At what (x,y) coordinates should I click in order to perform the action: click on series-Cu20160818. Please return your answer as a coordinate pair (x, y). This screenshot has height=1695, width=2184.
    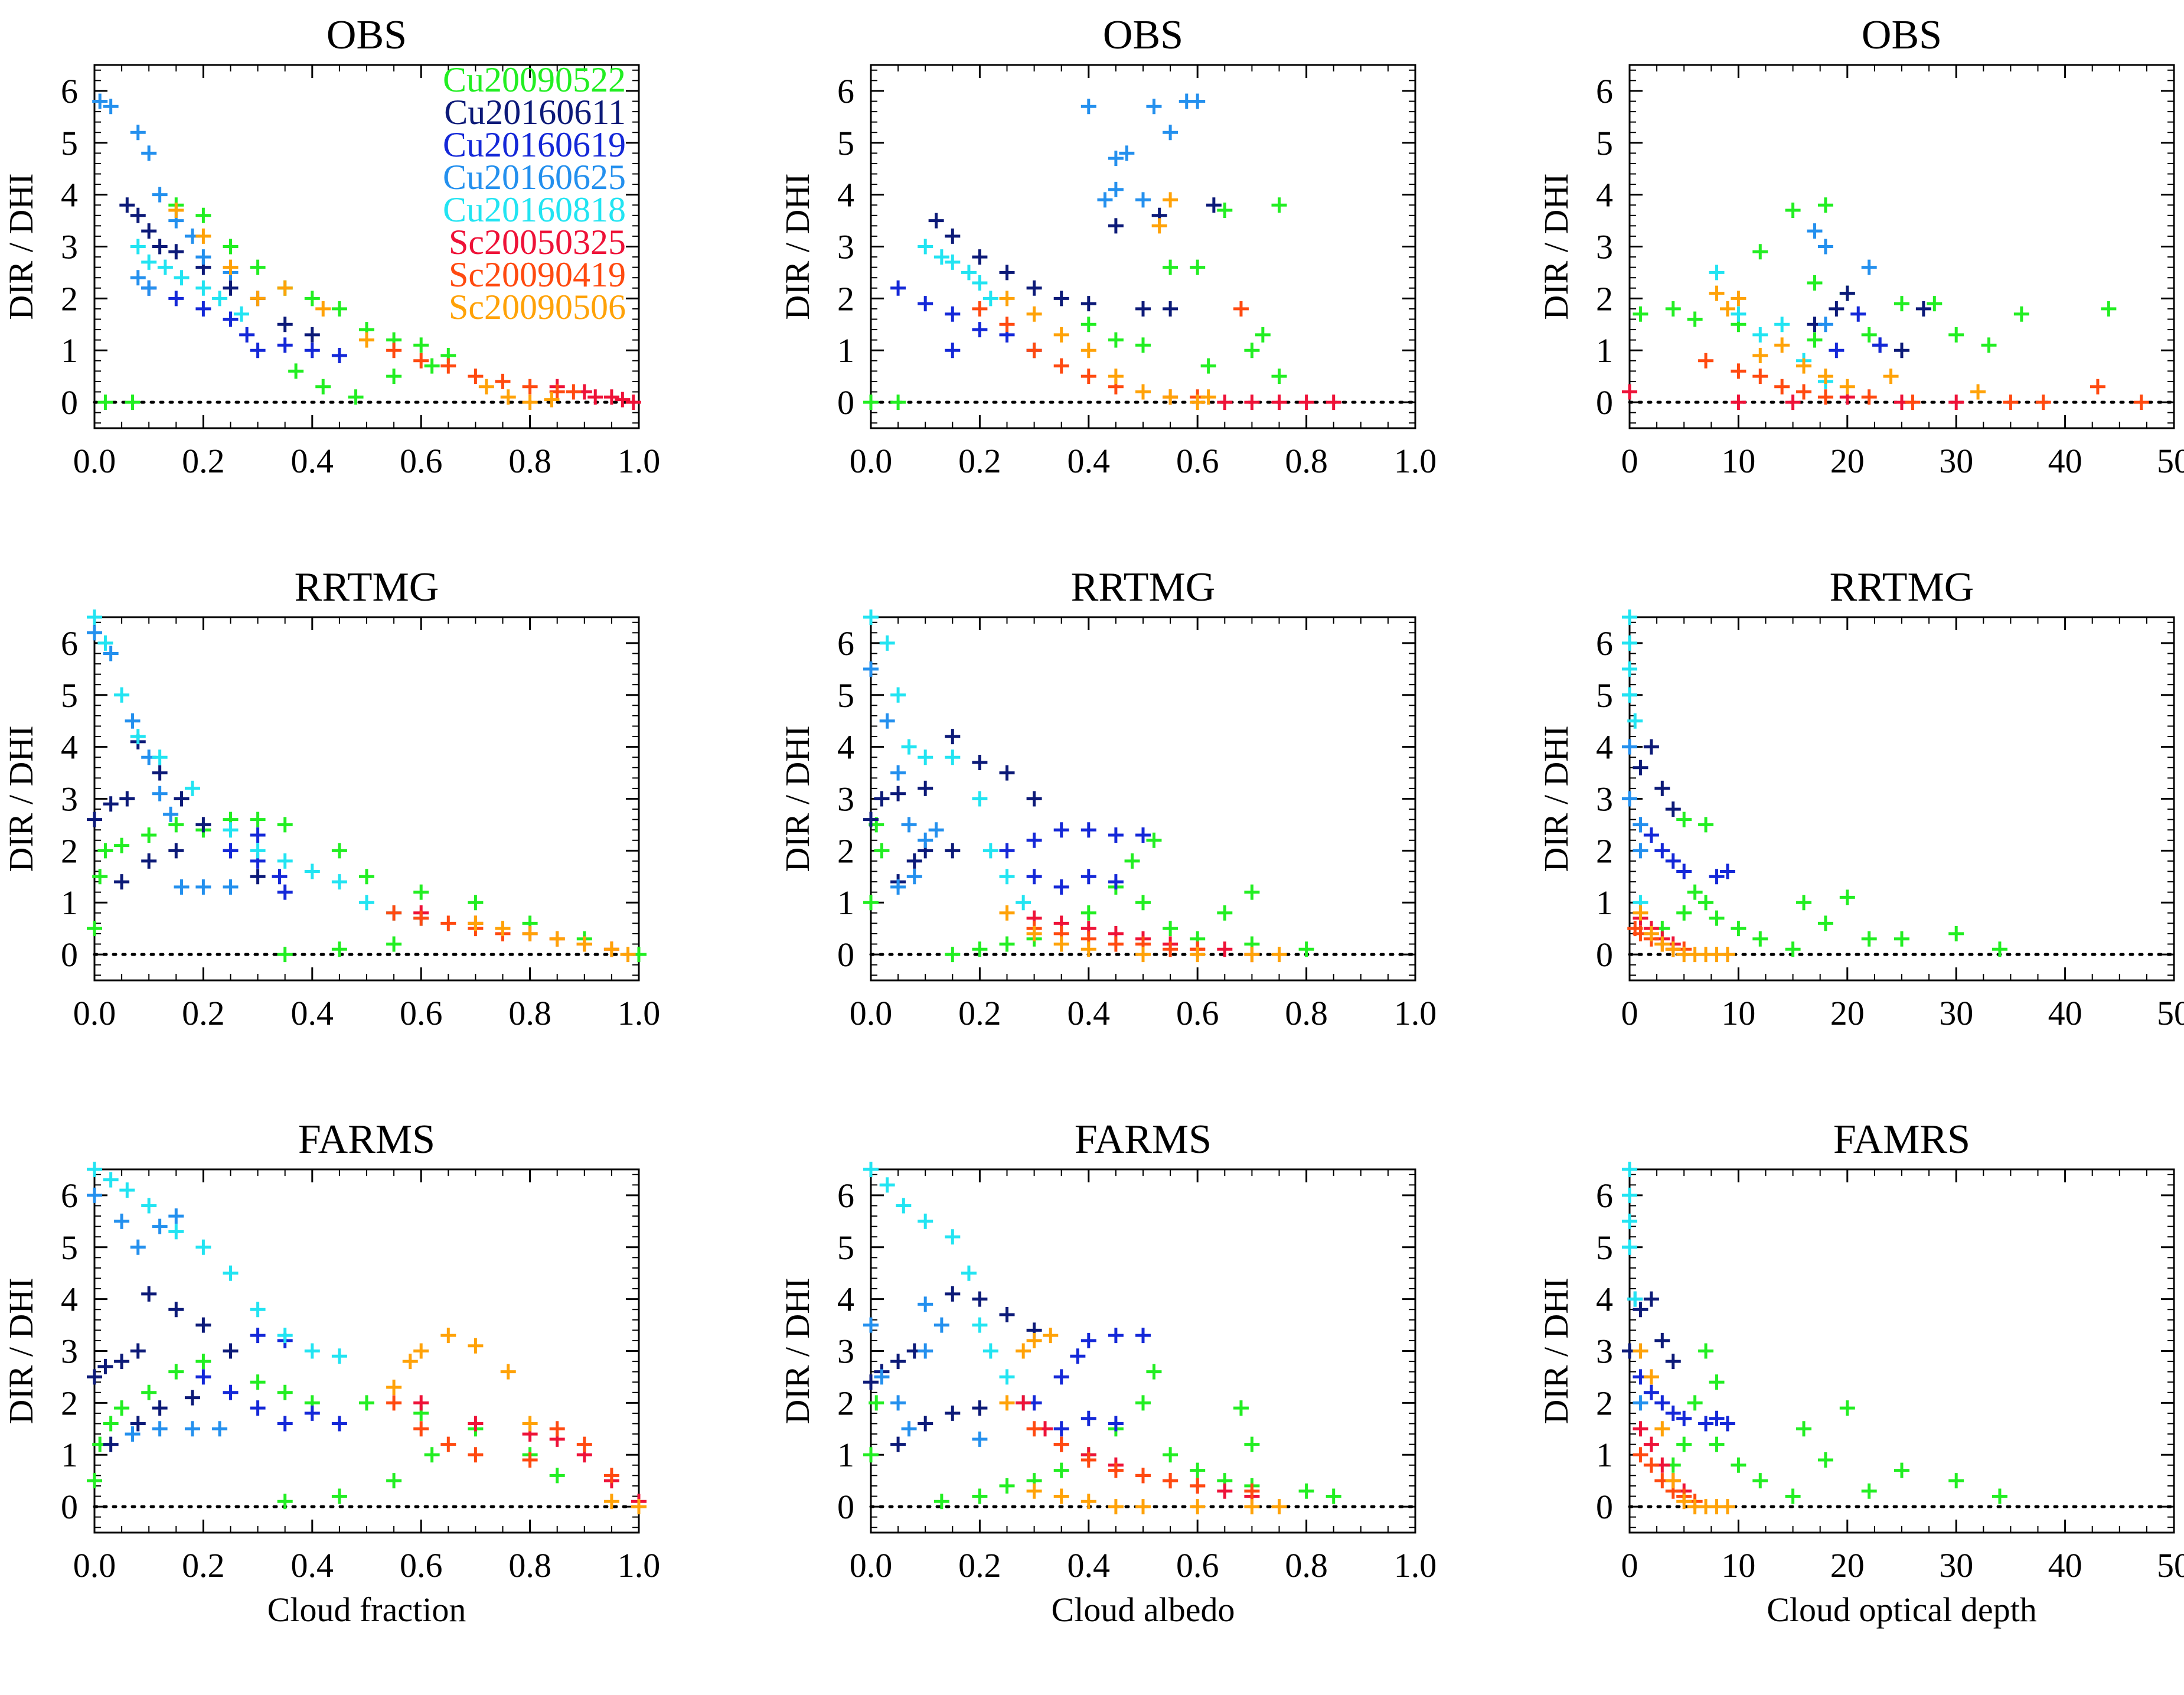
    Looking at the image, I should click on (189, 280).